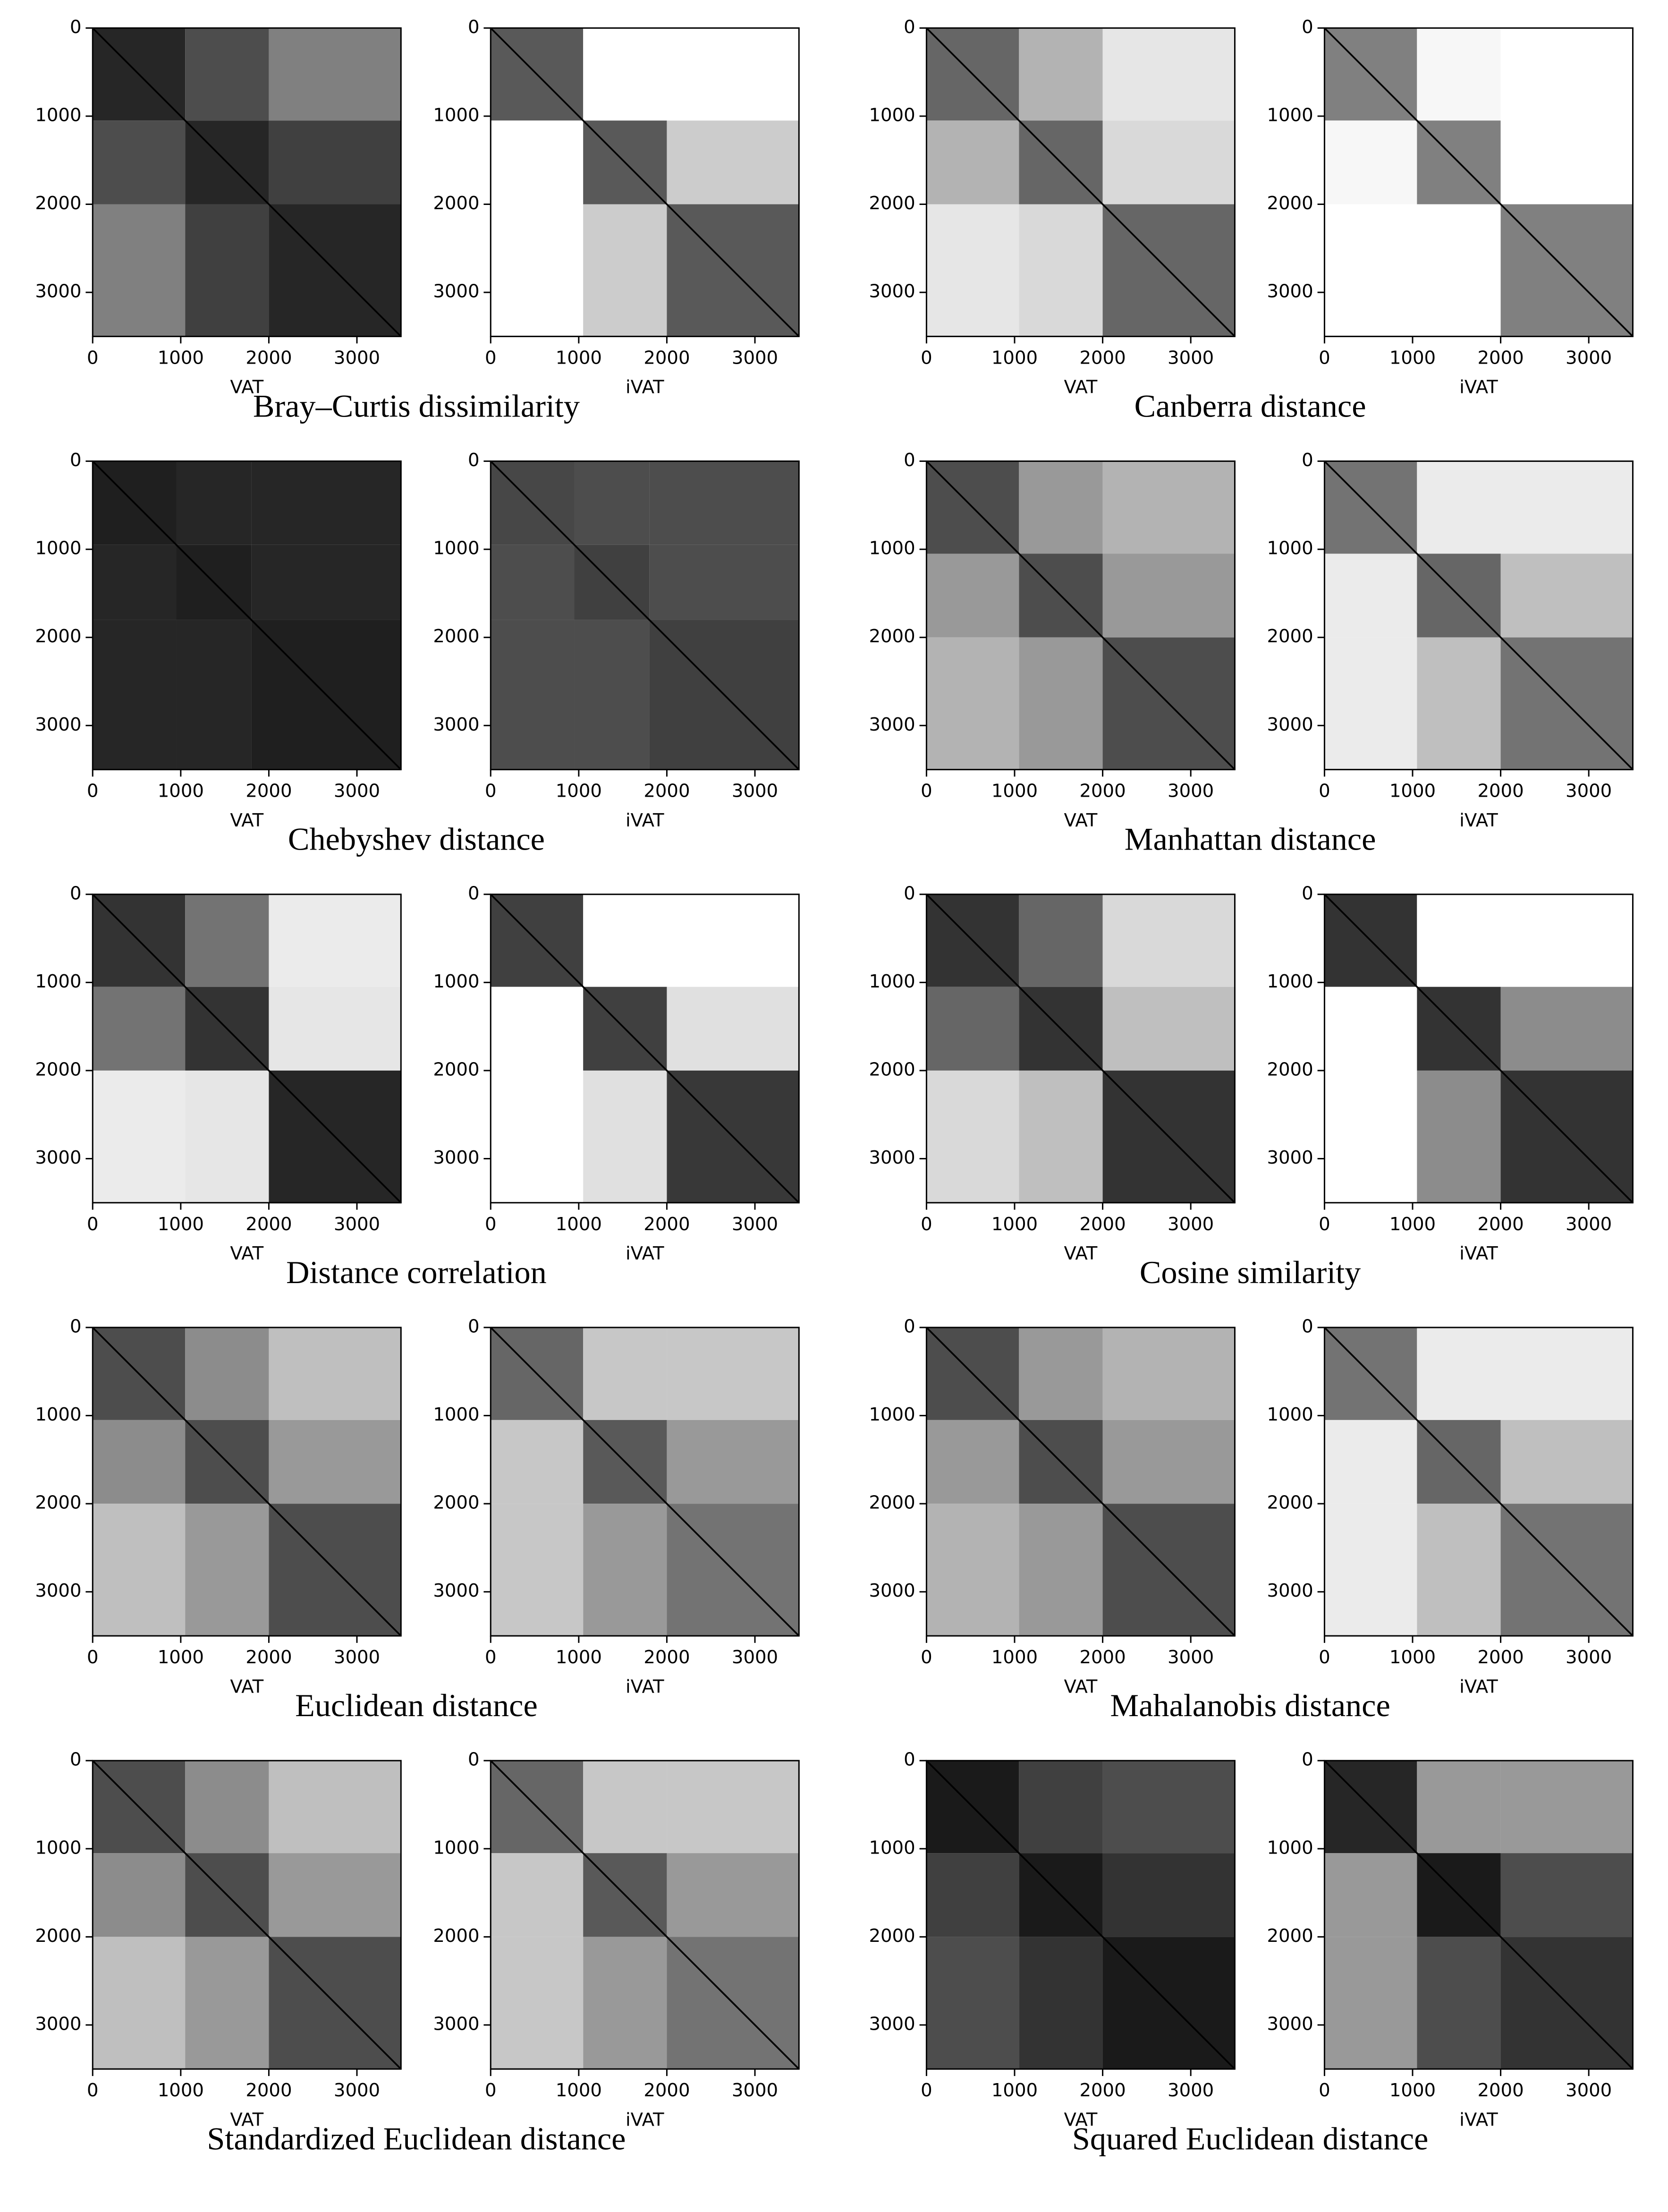  I want to click on x-axis-label: VAT, so click(1080, 820).